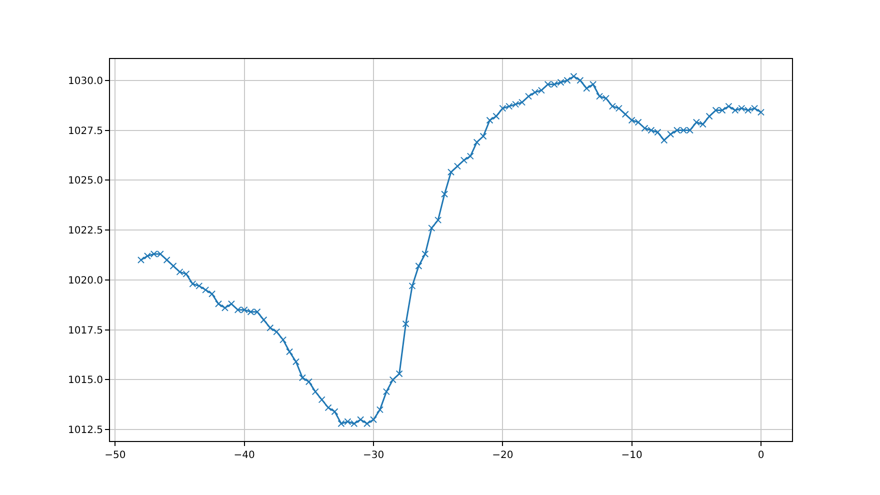  I want to click on x-tick-label: −20, so click(503, 455).